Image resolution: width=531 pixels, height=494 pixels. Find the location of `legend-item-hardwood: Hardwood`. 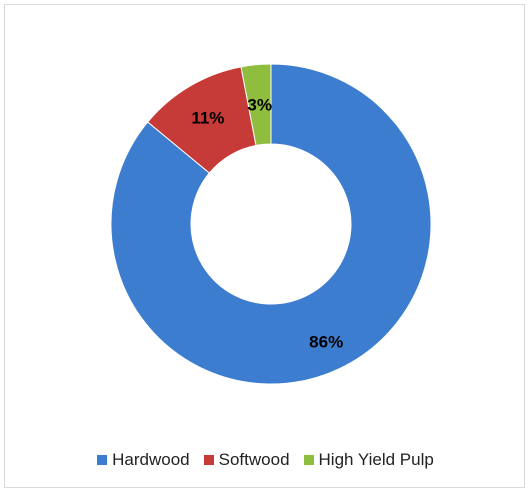

legend-item-hardwood: Hardwood is located at coordinates (143, 460).